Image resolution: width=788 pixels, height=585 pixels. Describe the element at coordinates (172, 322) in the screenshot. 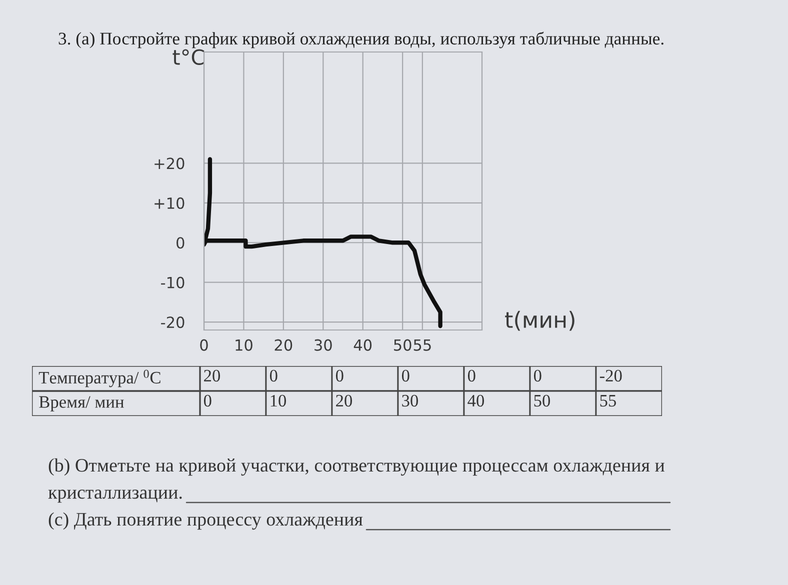

I see `y-tick-label: -20` at that location.